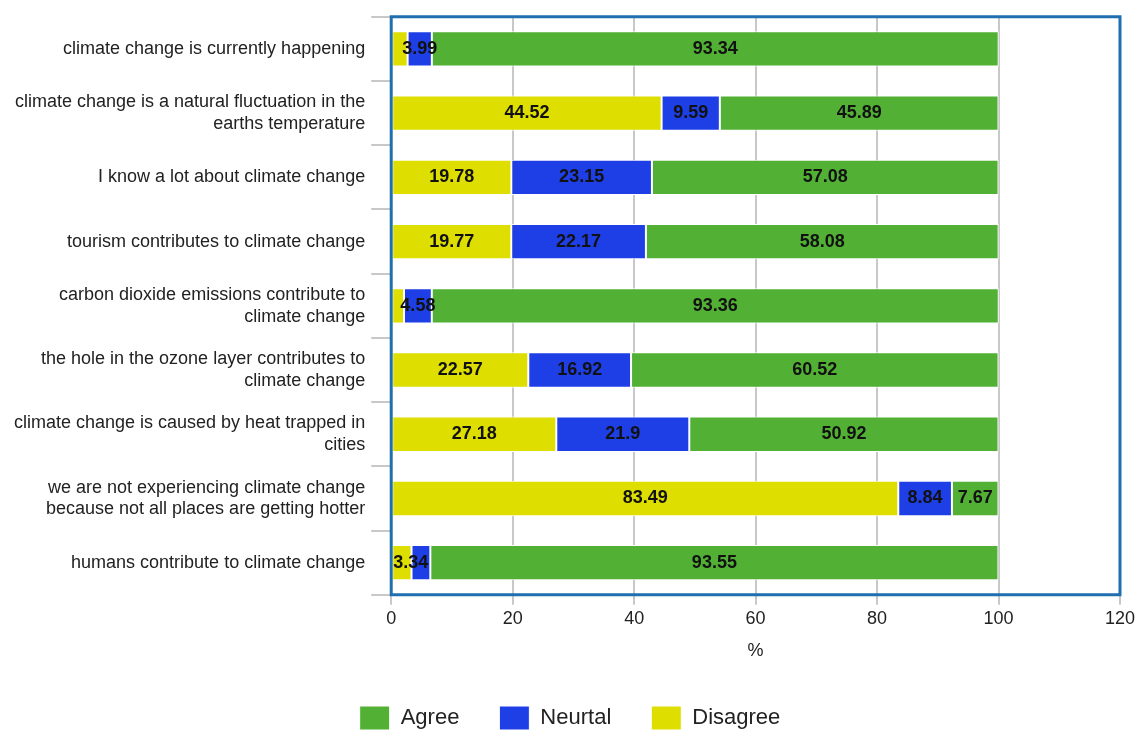  Describe the element at coordinates (645, 497) in the screenshot. I see `data-label: 83.49` at that location.